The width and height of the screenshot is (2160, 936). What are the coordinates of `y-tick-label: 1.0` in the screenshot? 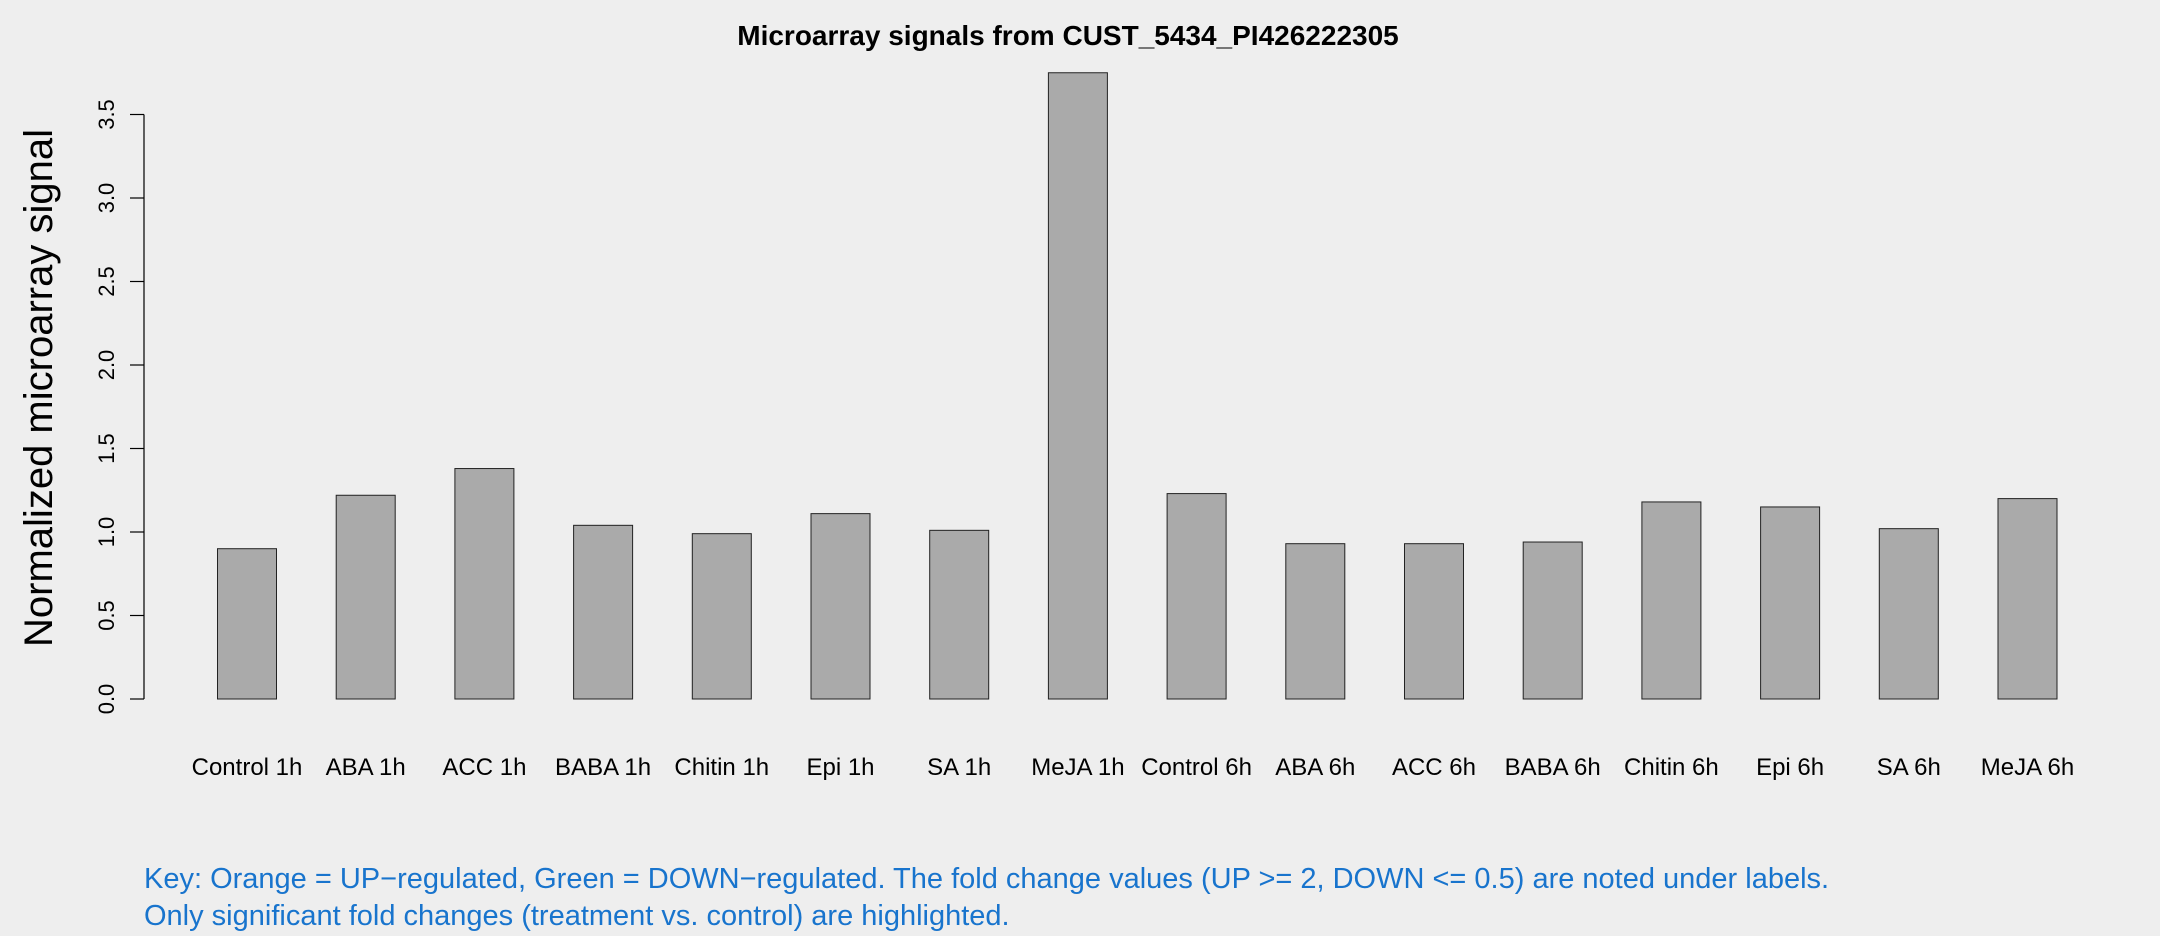 It's located at (106, 532).